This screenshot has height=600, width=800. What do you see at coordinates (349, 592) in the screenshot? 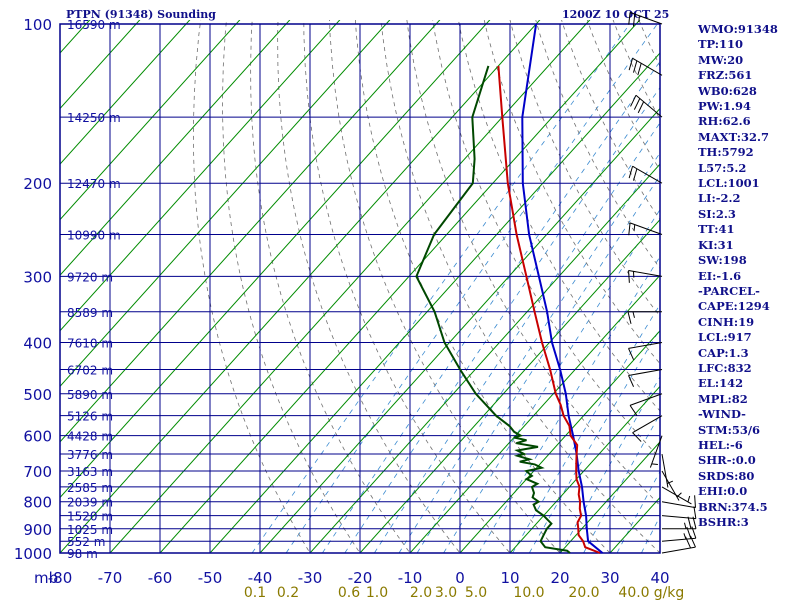
I see `mixing-ratio-label: 0.6` at bounding box center [349, 592].